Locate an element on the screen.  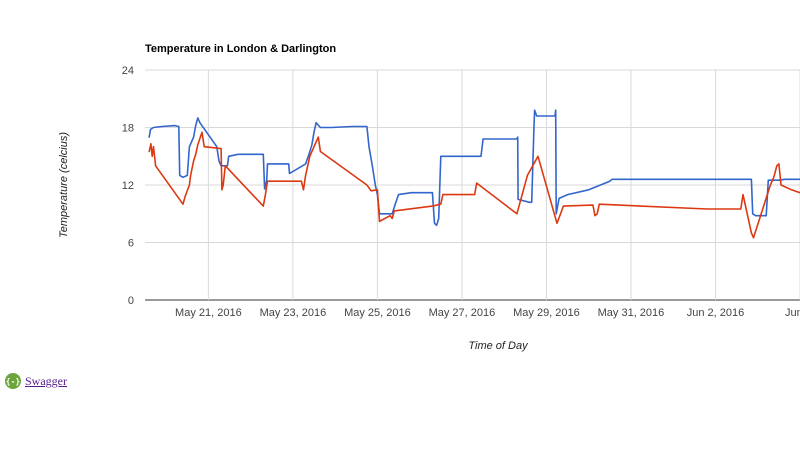
swagger-link-row: {-} Swagger is located at coordinates (36, 381).